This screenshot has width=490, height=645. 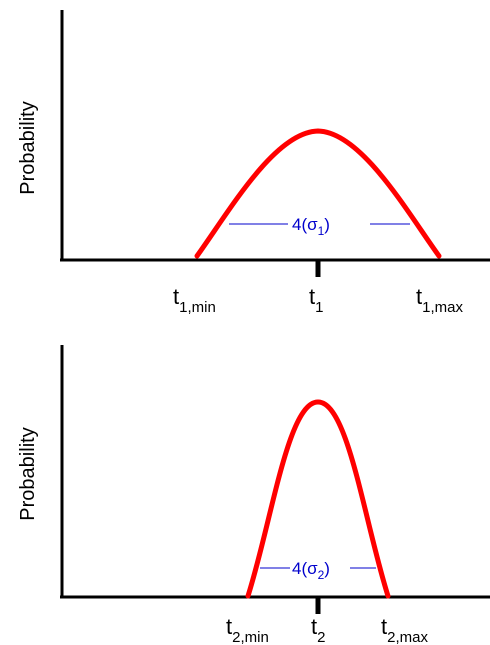 I want to click on panel-1-tick-label-min: t1,min, so click(x=194, y=300).